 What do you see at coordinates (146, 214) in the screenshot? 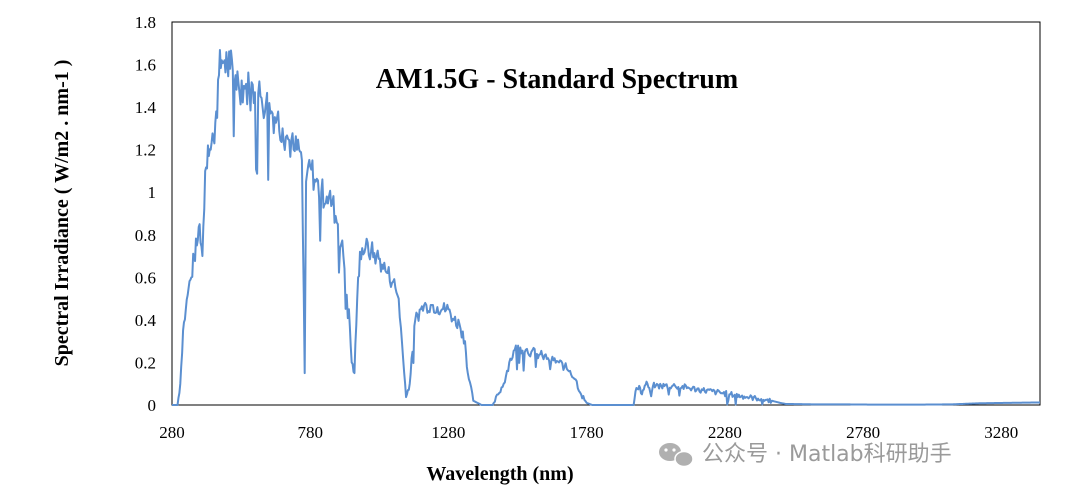
I see `y-tick-labels: 0 0.2 0.4 0.6 0.8 1 1.2 1.4 1.6 1.8` at bounding box center [146, 214].